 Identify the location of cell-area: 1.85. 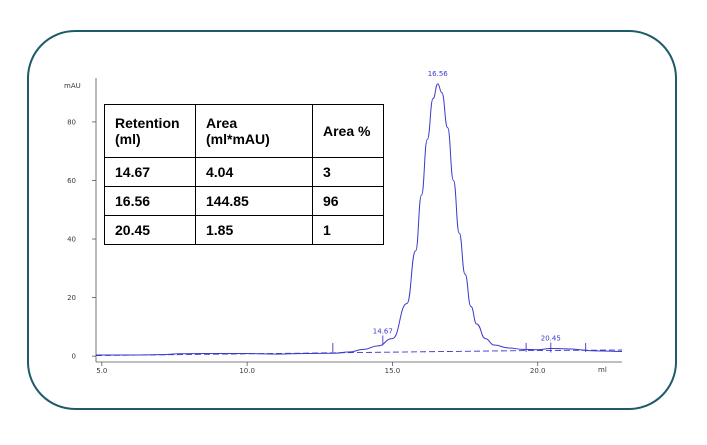
(254, 230).